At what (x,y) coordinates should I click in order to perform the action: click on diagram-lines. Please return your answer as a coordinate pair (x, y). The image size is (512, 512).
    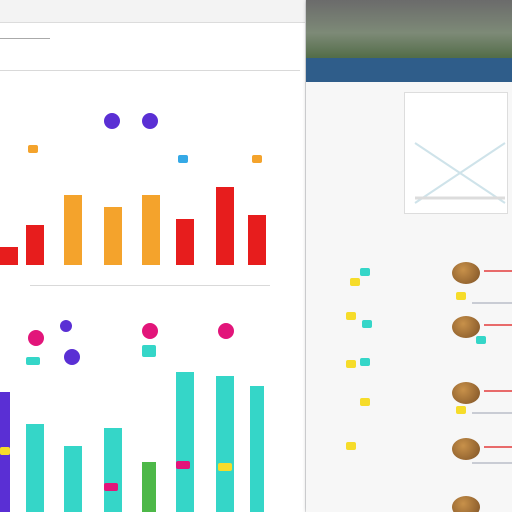
    Looking at the image, I should click on (460, 173).